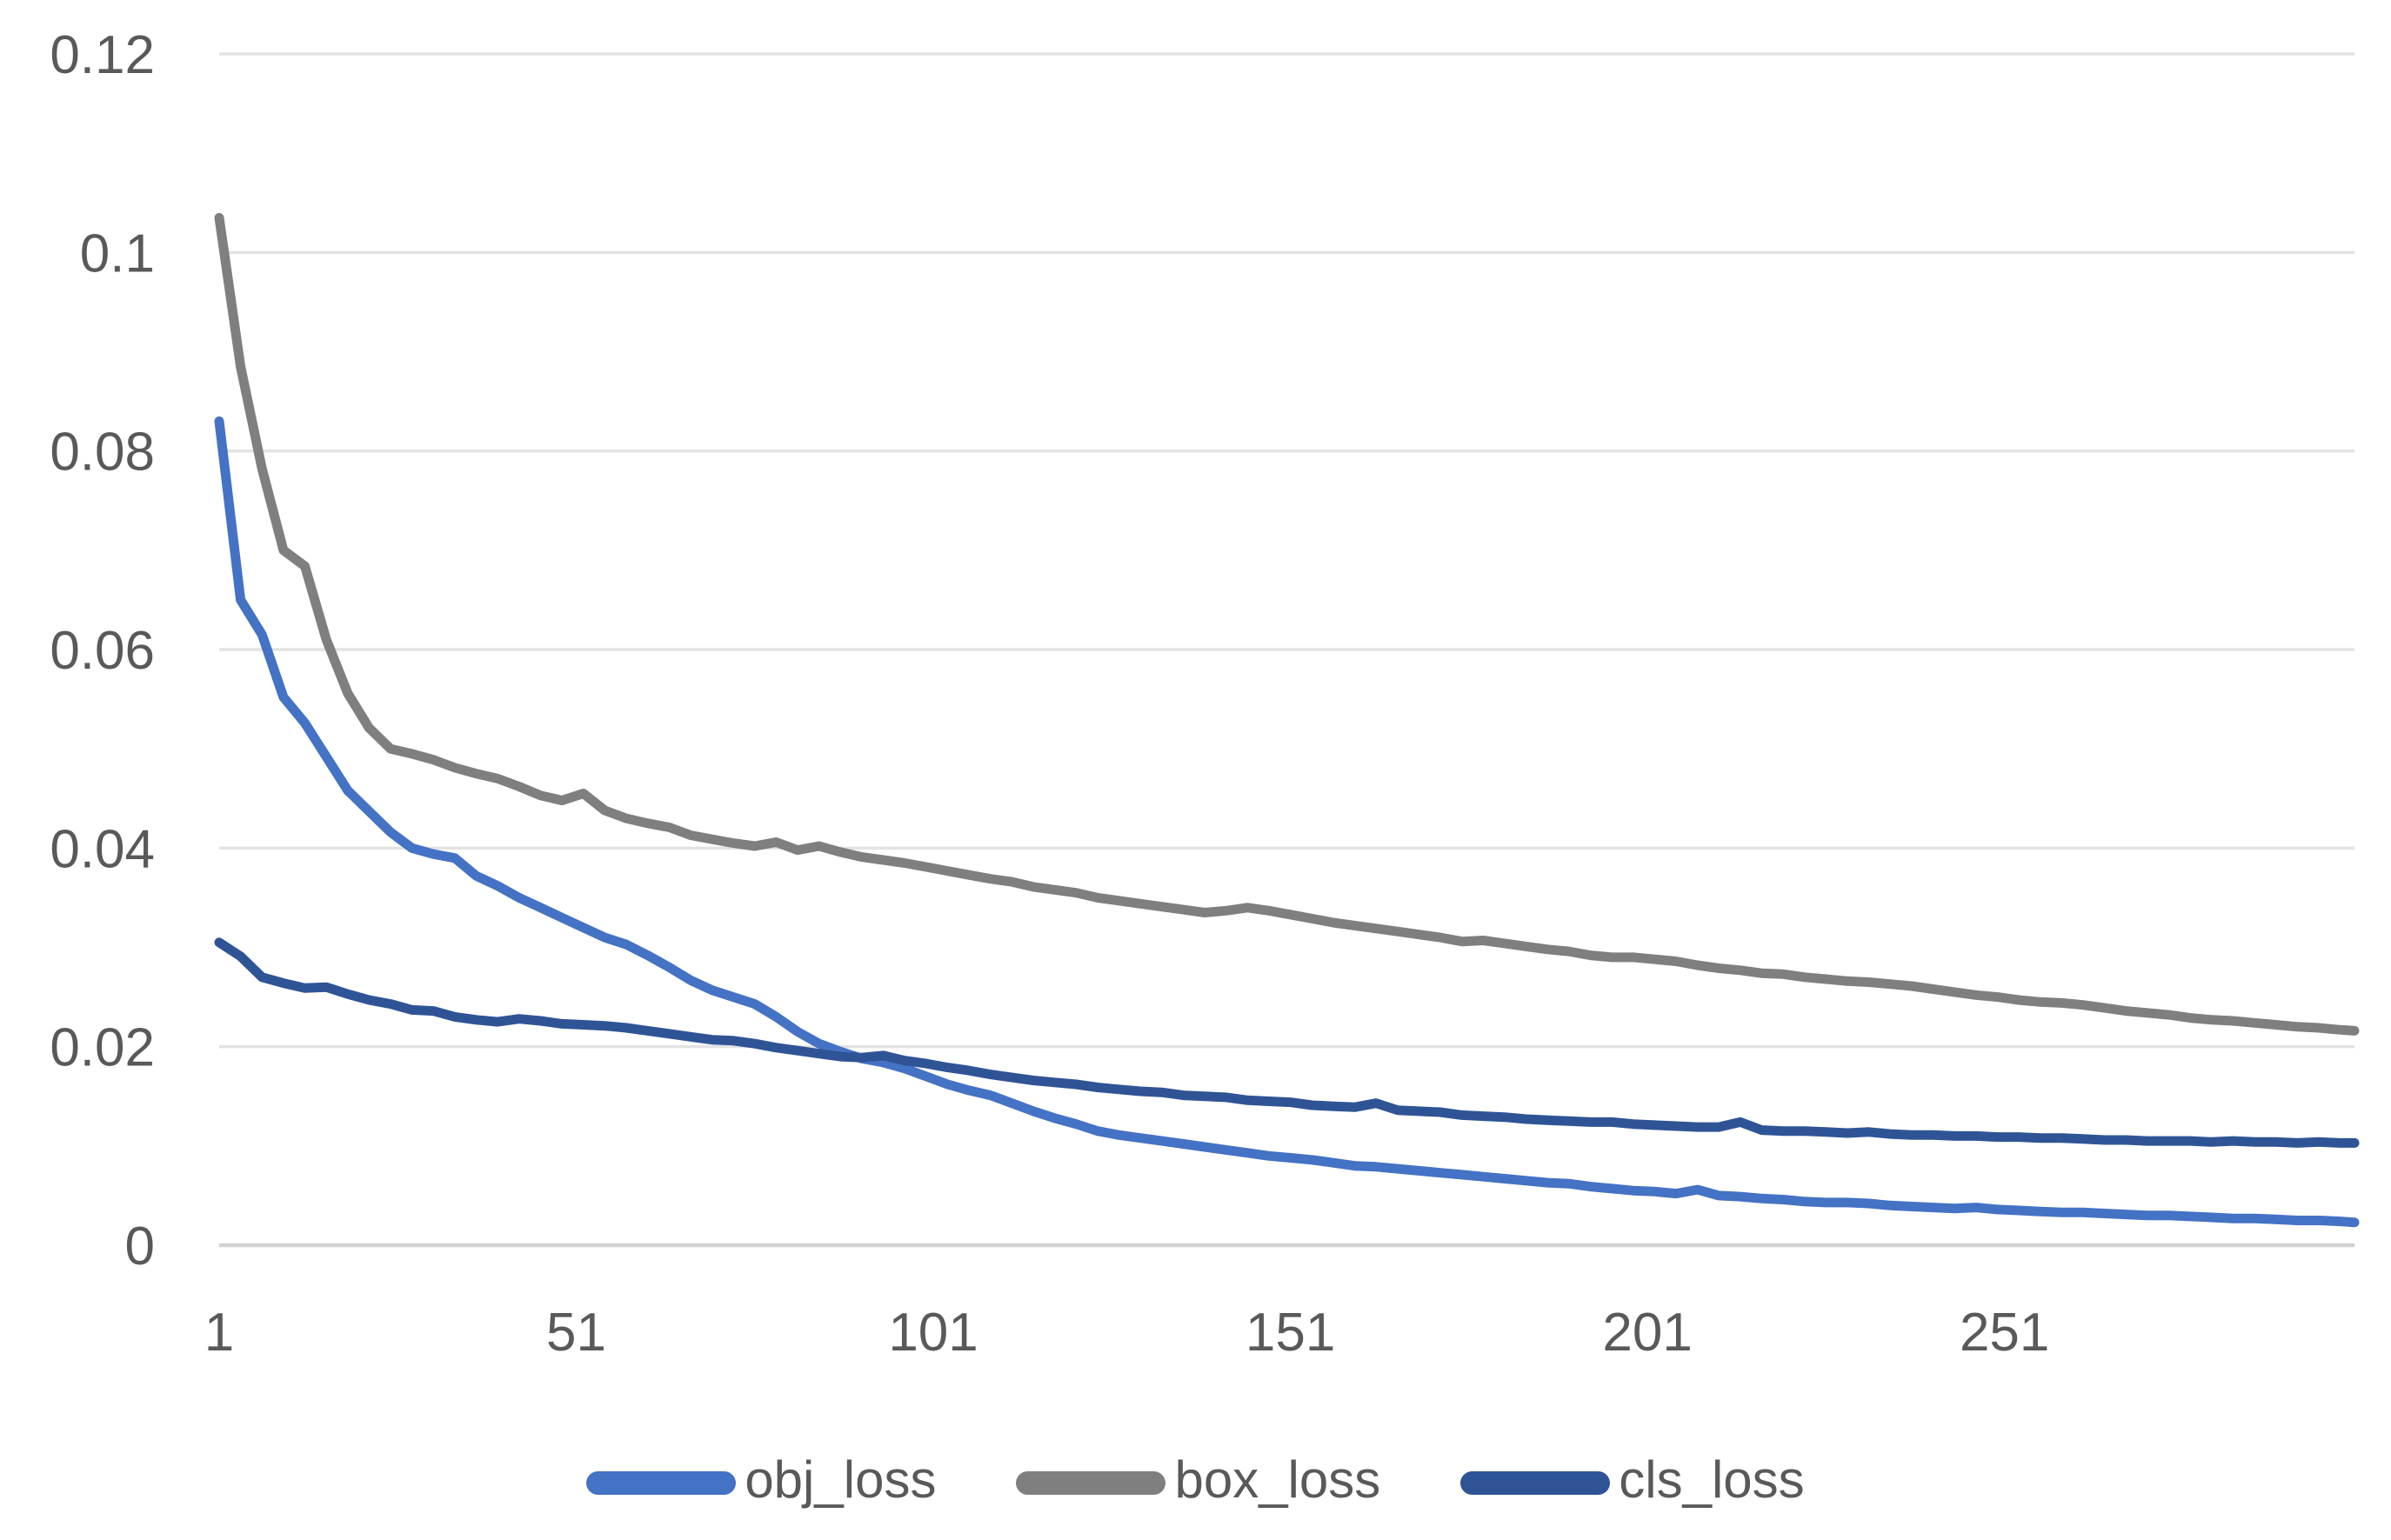 This screenshot has width=2391, height=1540. What do you see at coordinates (1287, 1042) in the screenshot?
I see `series-line-cls_loss` at bounding box center [1287, 1042].